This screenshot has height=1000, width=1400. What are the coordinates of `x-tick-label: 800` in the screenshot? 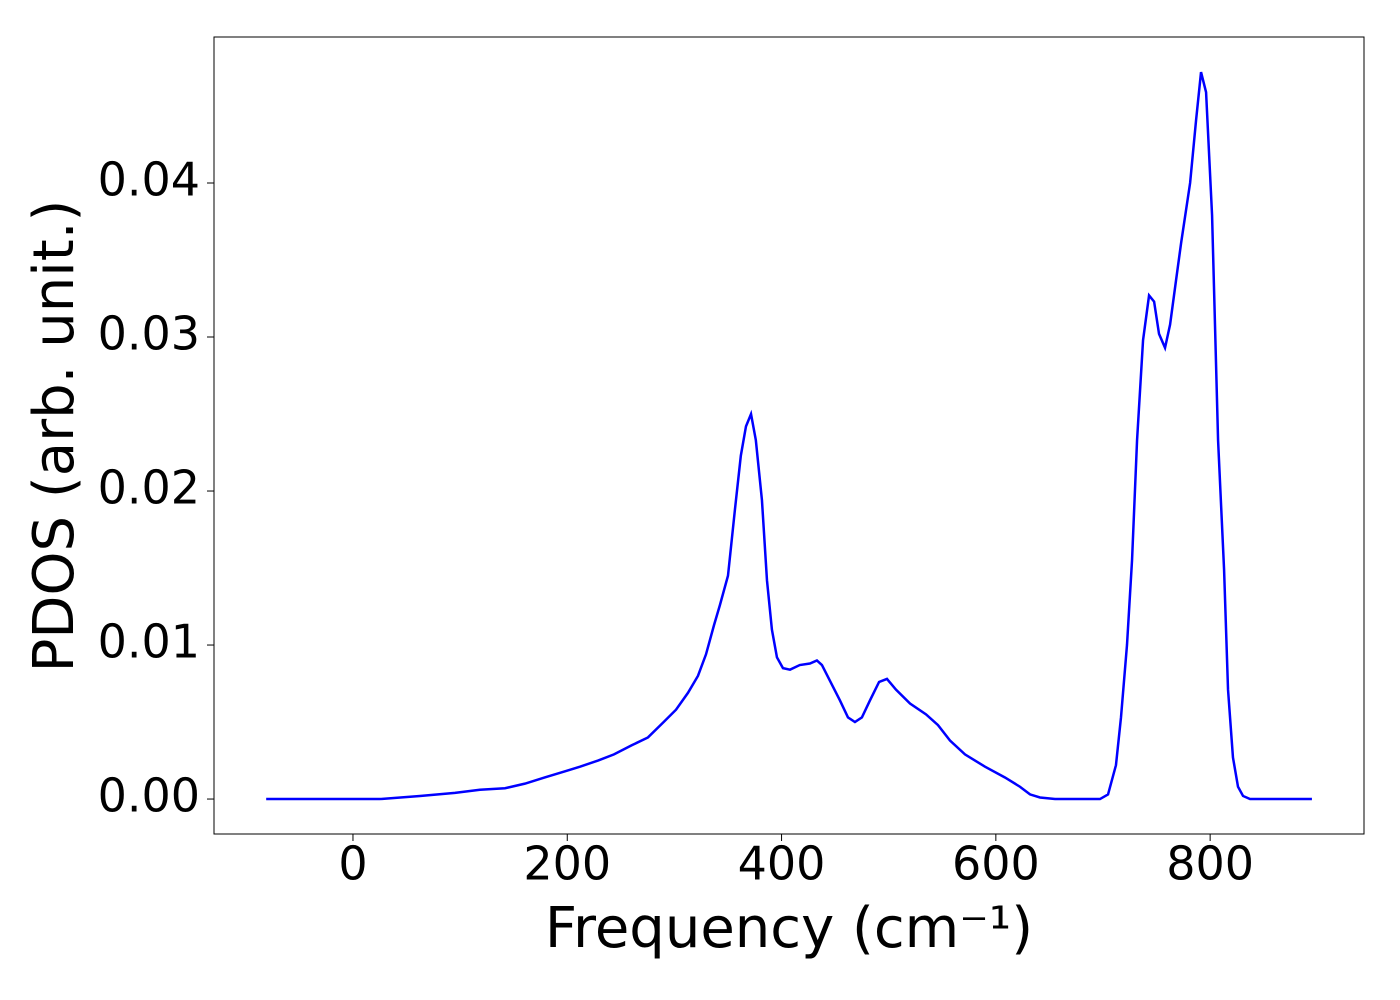 It's located at (1210, 864).